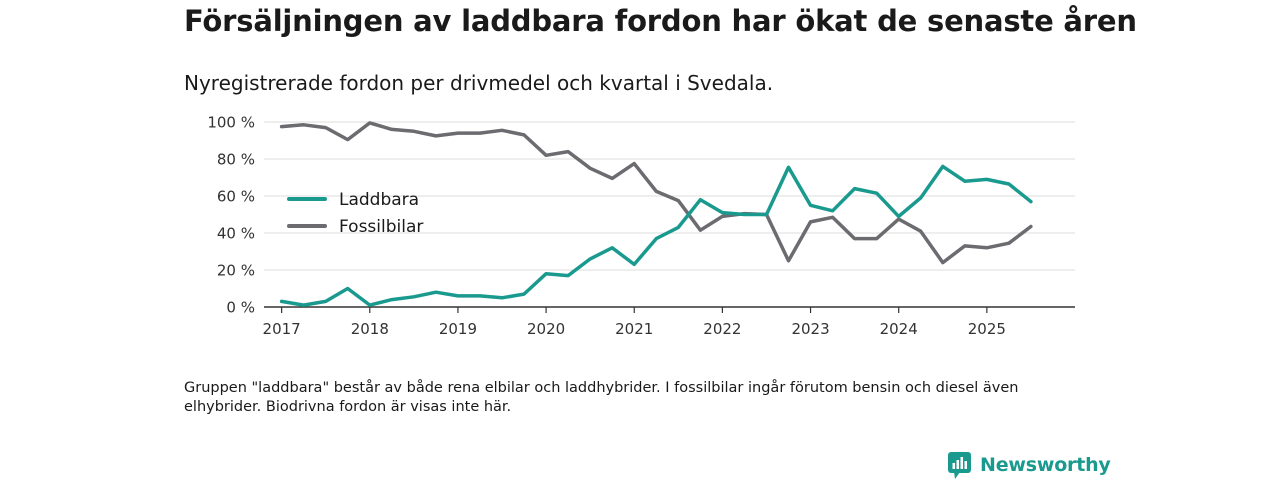  I want to click on x-tick-label: 2018, so click(370, 329).